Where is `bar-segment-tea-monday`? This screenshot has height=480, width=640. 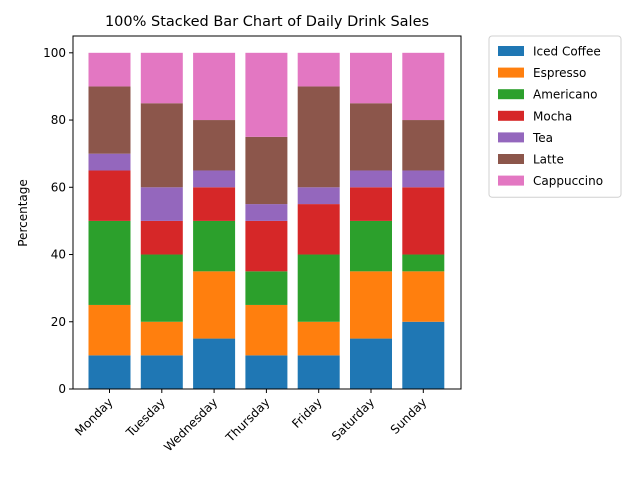 bar-segment-tea-monday is located at coordinates (109, 162).